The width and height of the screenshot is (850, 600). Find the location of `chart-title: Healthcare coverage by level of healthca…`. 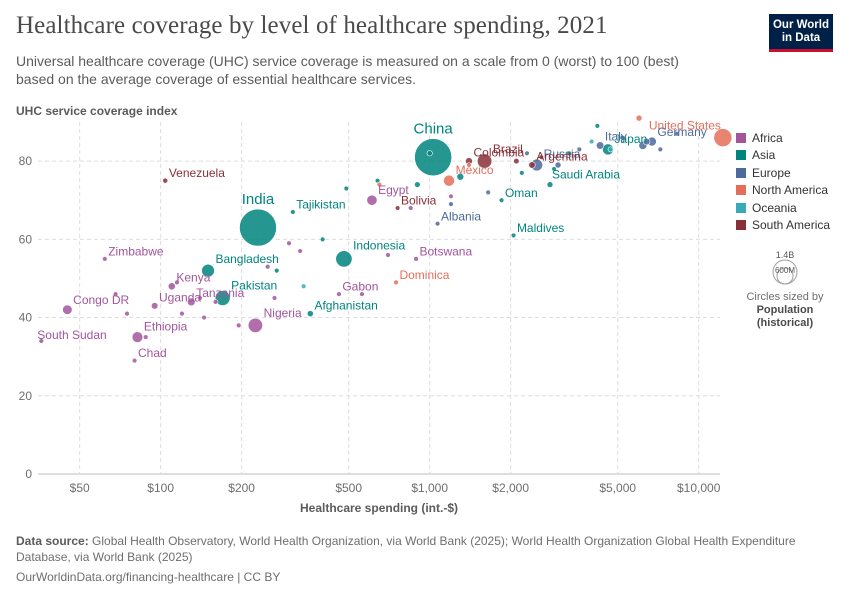

chart-title: Healthcare coverage by level of healthca… is located at coordinates (312, 25).